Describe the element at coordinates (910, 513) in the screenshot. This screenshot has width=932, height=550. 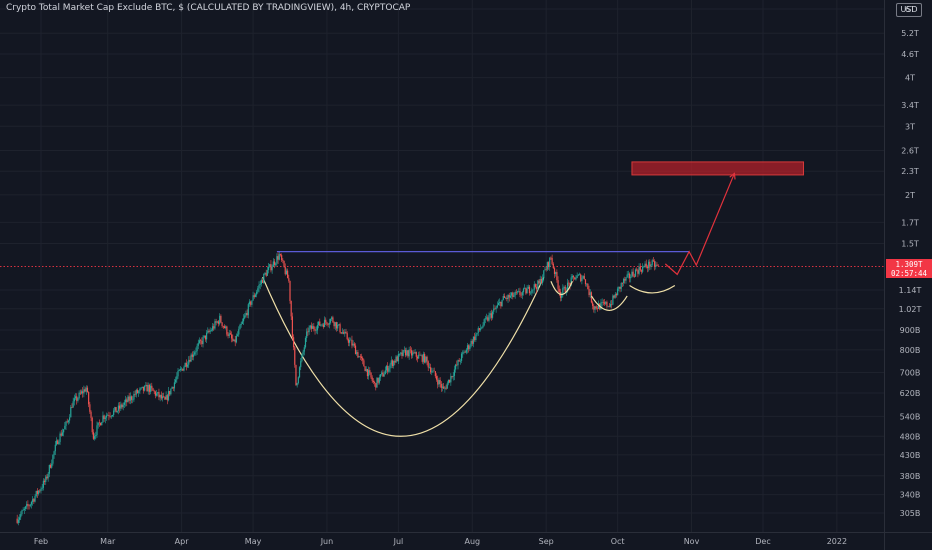
I see `y-tick-label: 305B` at that location.